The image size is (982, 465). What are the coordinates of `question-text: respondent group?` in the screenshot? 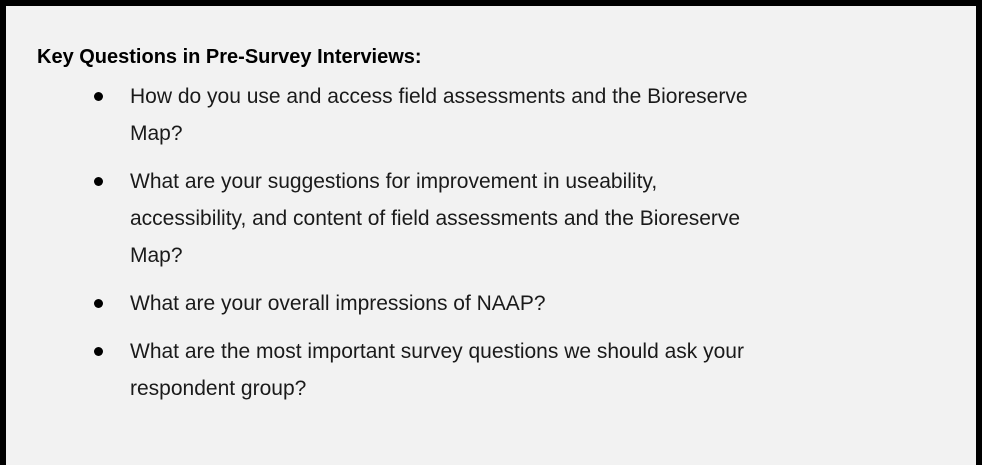 It's located at (218, 388).